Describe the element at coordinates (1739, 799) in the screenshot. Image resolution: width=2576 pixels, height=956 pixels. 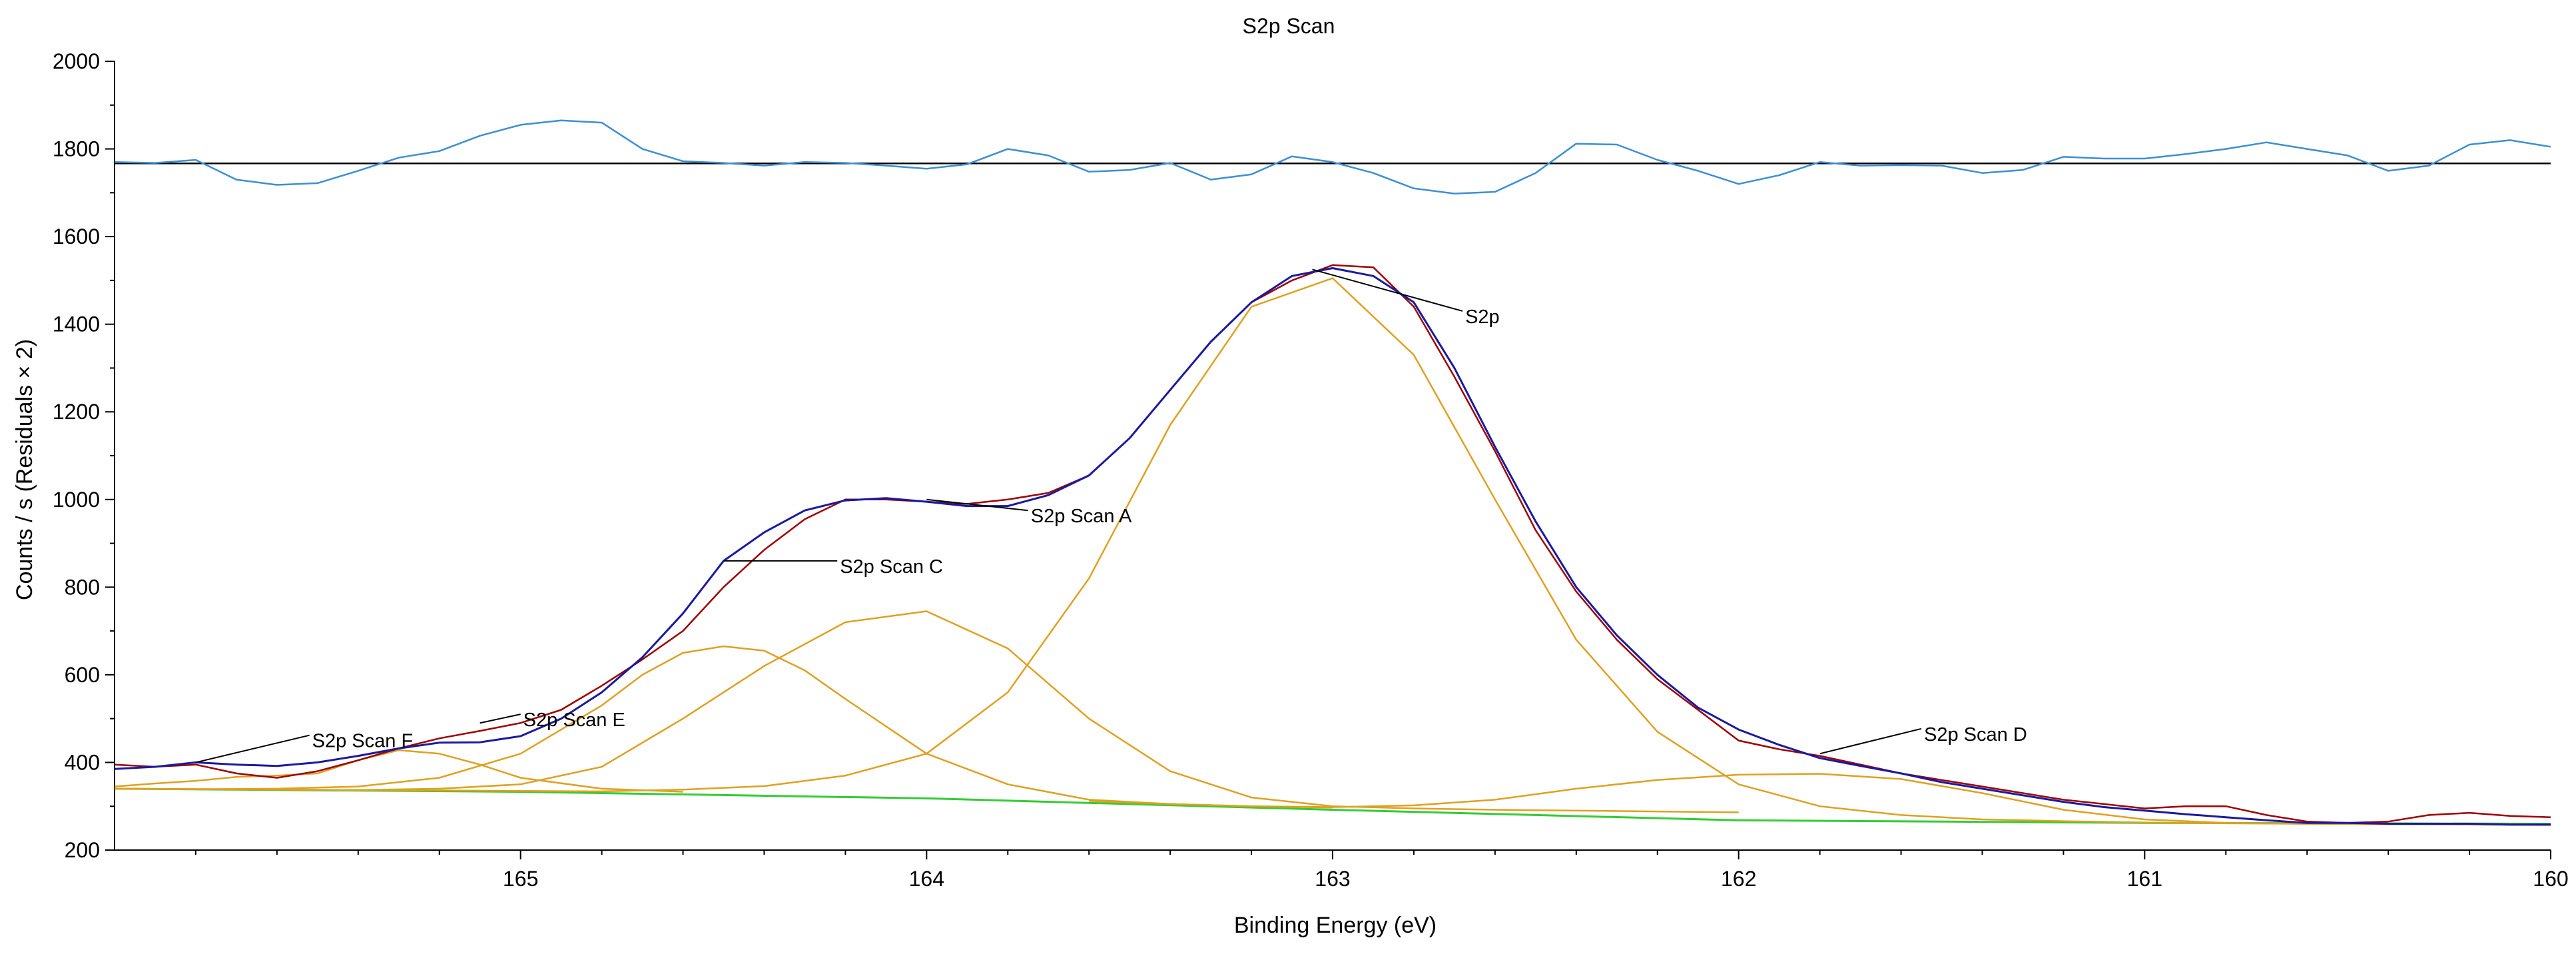
I see `series-s2p-scan-d` at that location.